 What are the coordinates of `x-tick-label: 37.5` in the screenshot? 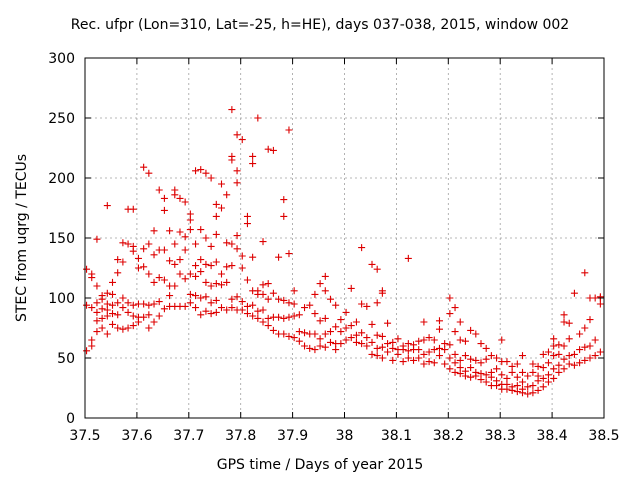 It's located at (84, 436).